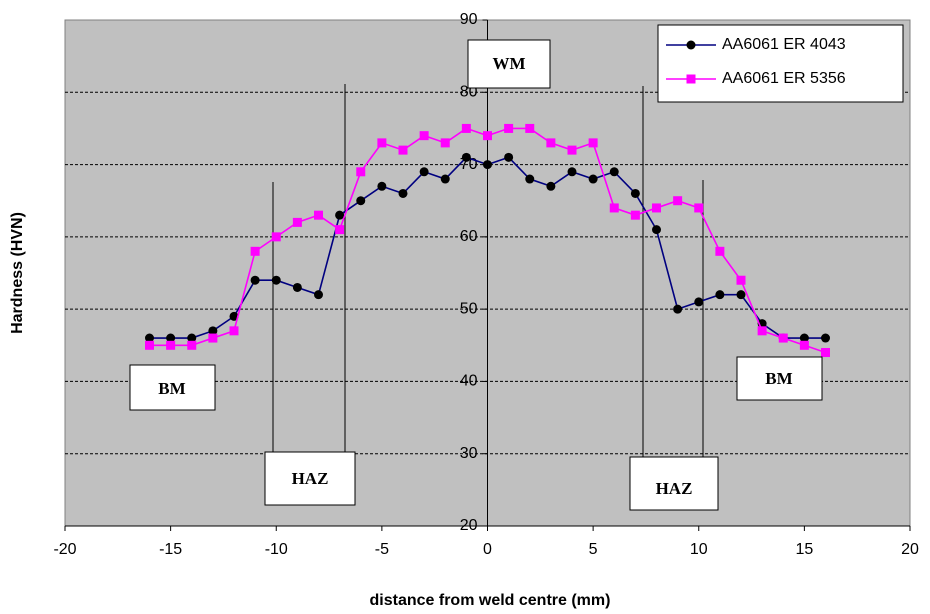 The image size is (930, 614). Describe the element at coordinates (64, 549) in the screenshot. I see `x-tick-label: -20` at that location.